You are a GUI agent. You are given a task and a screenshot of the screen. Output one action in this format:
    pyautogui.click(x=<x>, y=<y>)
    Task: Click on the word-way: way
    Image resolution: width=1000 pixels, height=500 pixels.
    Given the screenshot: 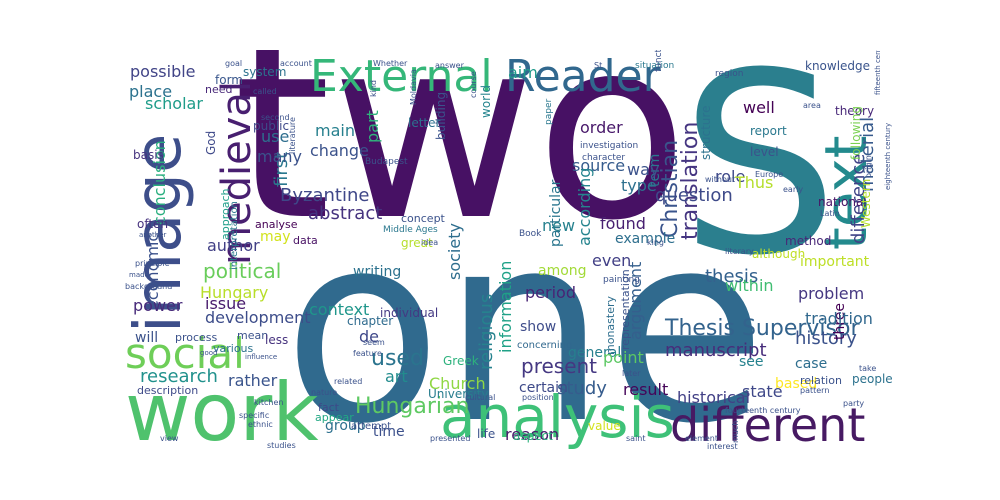 What is the action you would take?
    pyautogui.click(x=643, y=169)
    